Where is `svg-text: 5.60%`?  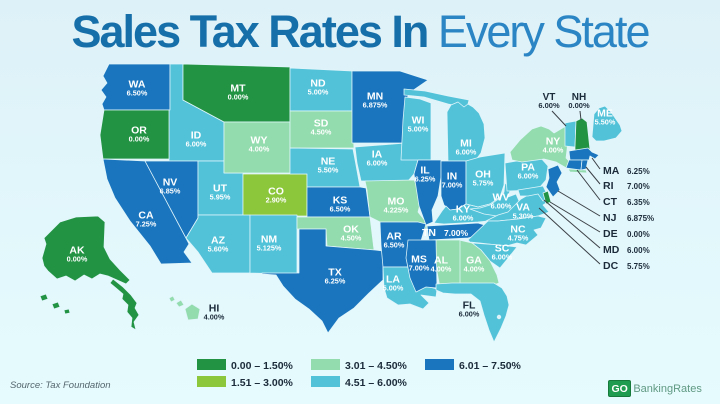
svg-text: 5.60% is located at coordinates (218, 249).